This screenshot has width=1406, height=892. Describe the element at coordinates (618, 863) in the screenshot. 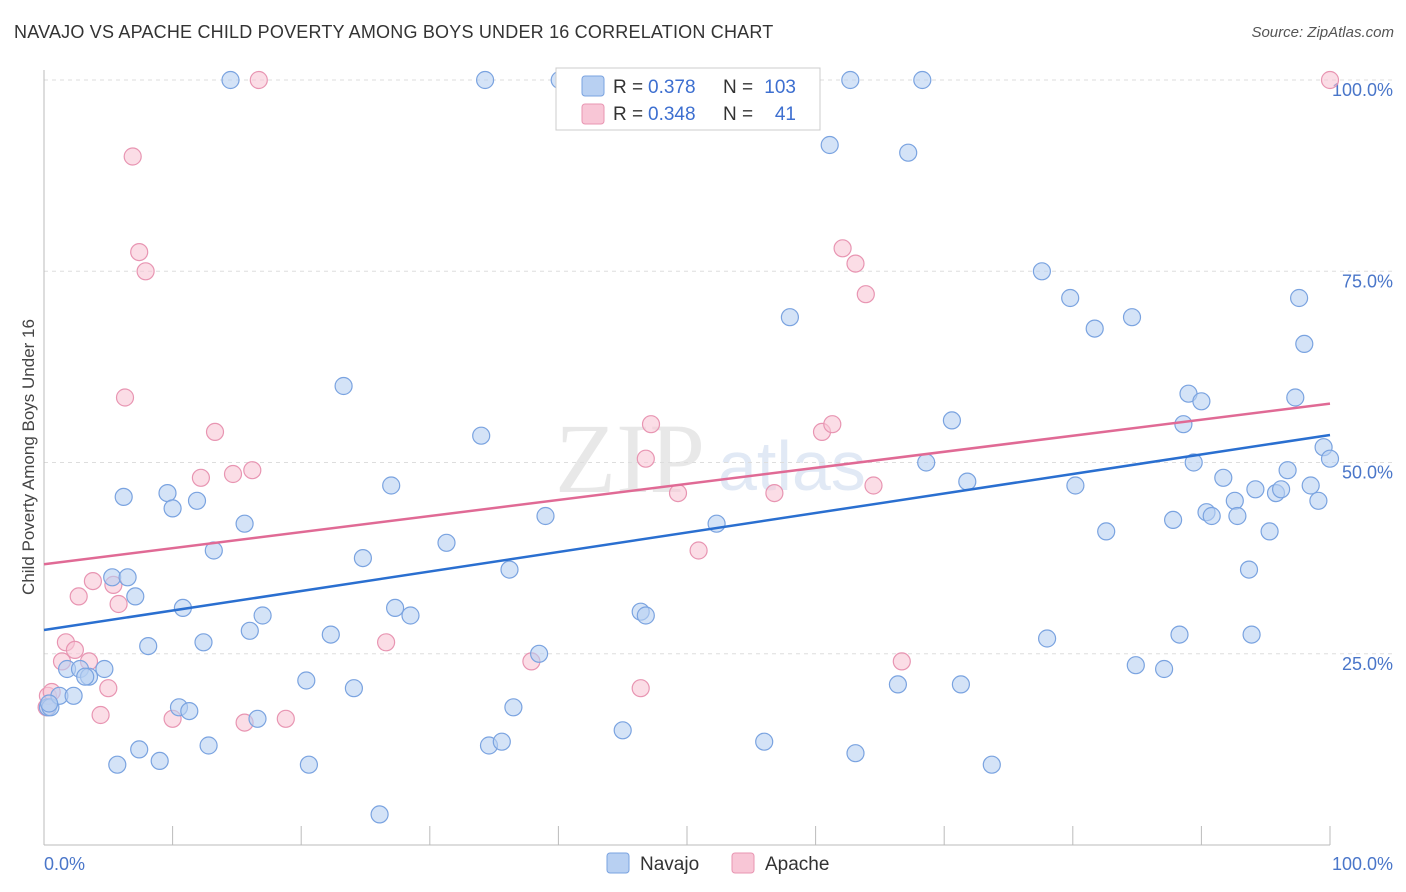

I see `bottom-legend-navajo-swatch` at that location.